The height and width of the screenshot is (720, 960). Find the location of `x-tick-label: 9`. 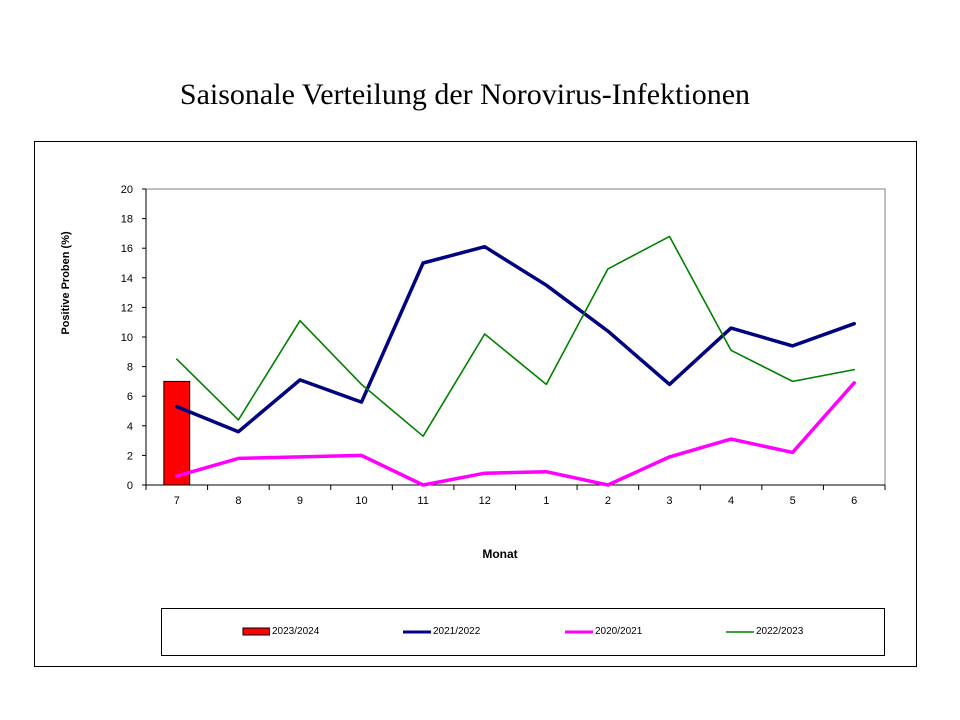

x-tick-label: 9 is located at coordinates (300, 501).